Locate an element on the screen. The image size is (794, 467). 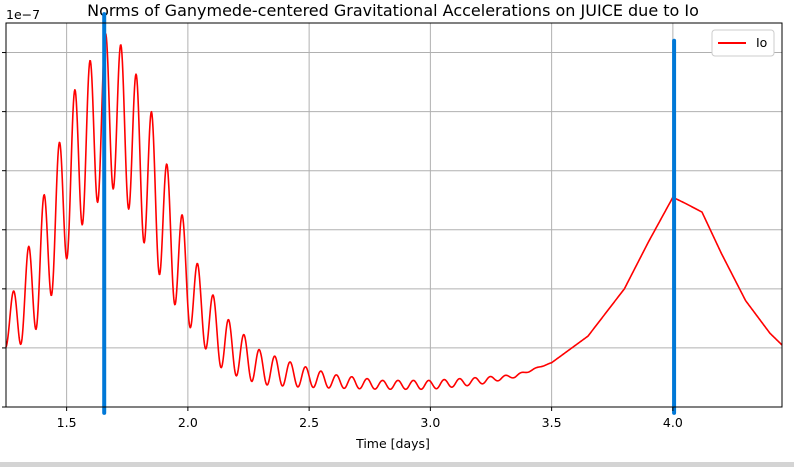
x-axis-label: Time [days] is located at coordinates (392, 443).